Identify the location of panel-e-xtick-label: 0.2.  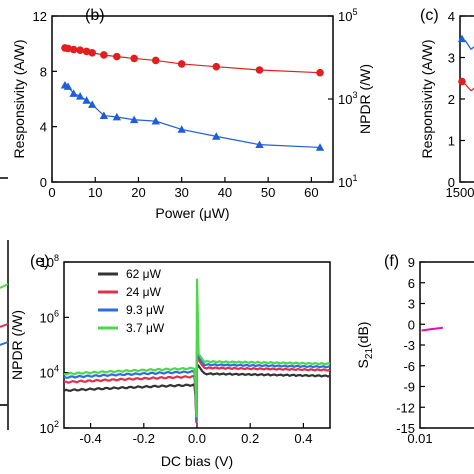
(250, 438).